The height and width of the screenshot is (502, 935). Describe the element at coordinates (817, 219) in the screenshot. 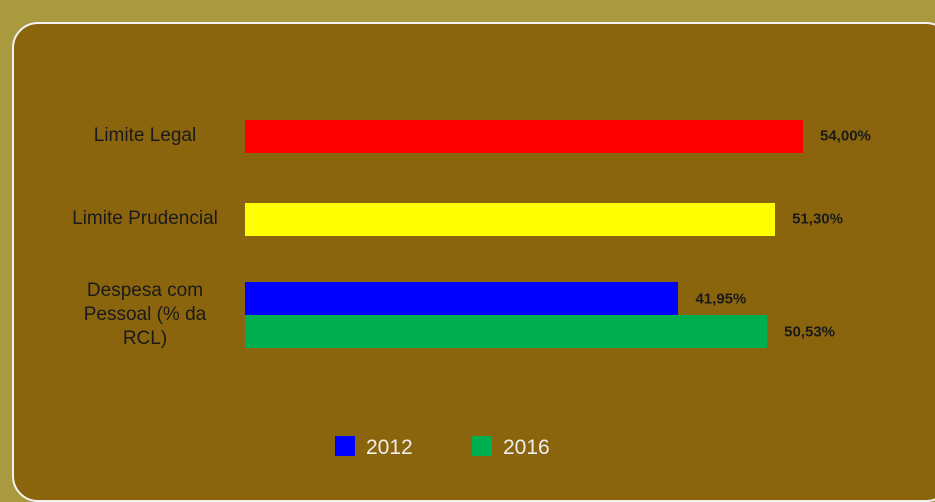

I see `value-label: 51,30%` at that location.